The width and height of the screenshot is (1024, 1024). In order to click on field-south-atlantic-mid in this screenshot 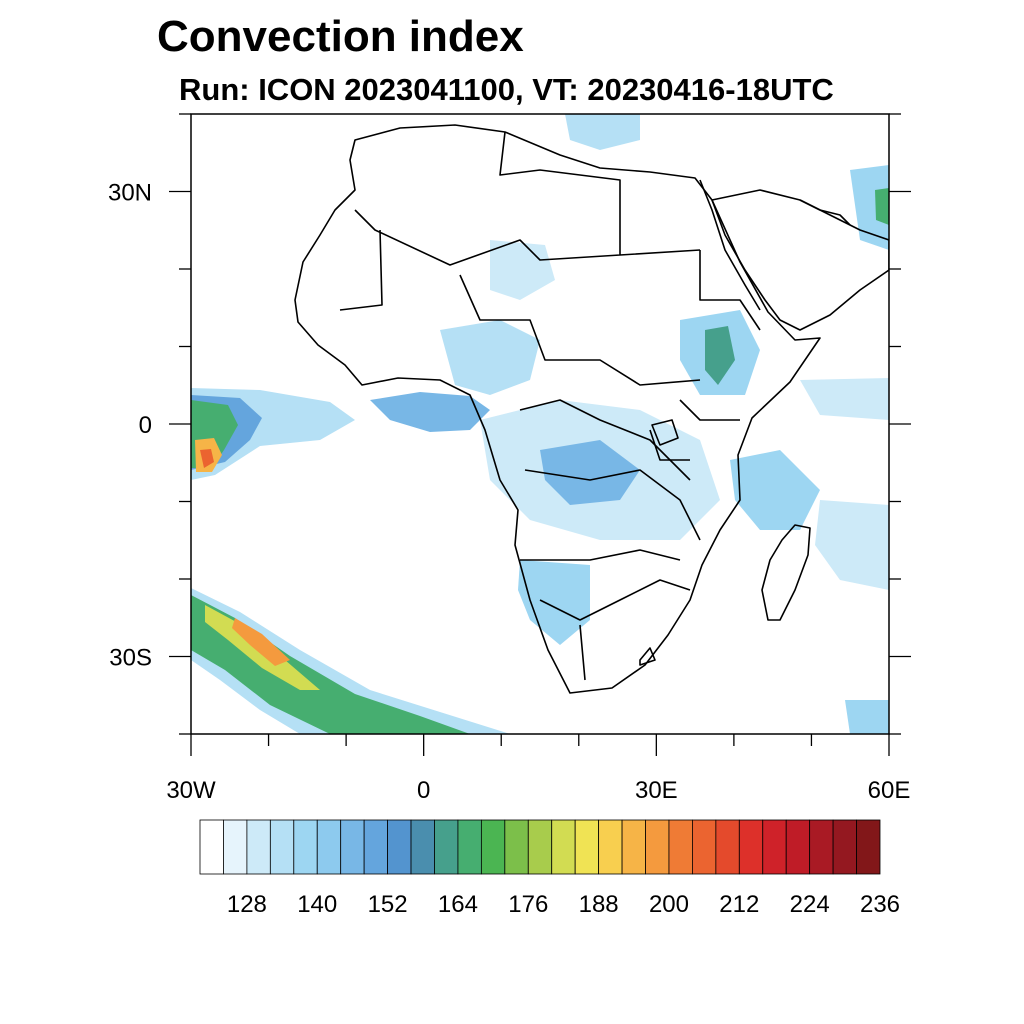, I will do `click(330, 664)`.